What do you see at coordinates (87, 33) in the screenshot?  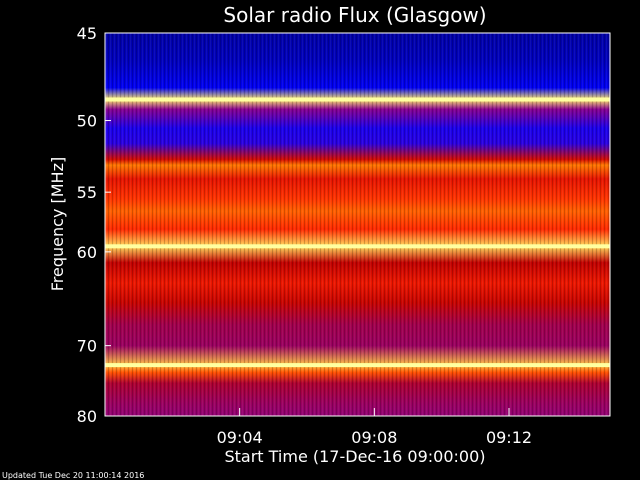 I see `y-tick-label: 45` at bounding box center [87, 33].